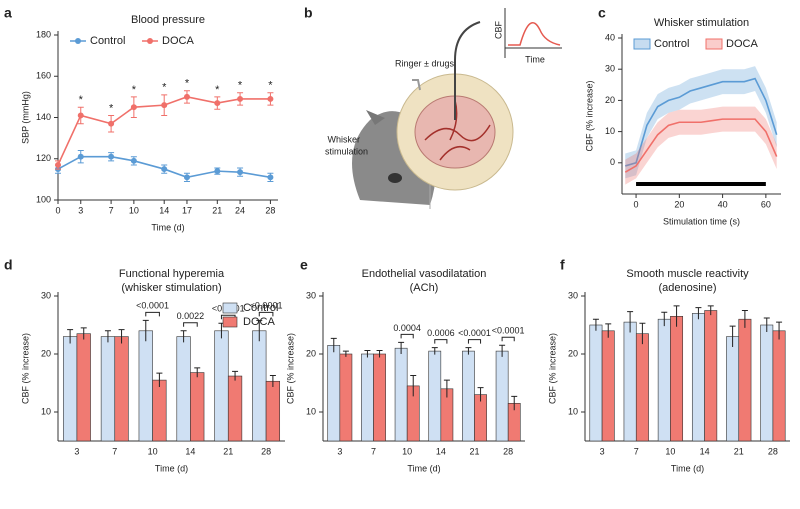 The image size is (800, 509). What do you see at coordinates (562, 265) in the screenshot?
I see `panel-label: f` at bounding box center [562, 265].